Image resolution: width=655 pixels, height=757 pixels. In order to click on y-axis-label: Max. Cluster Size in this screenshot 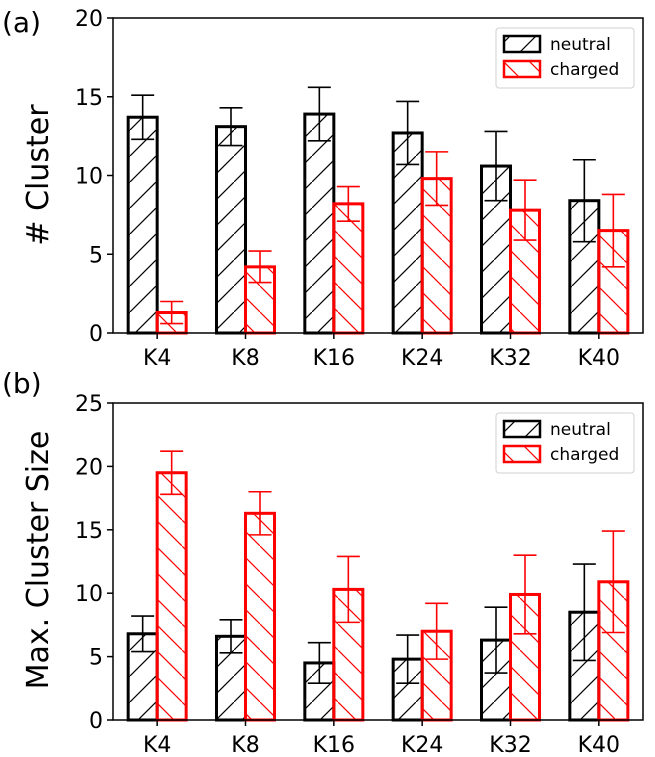, I will do `click(38, 560)`.